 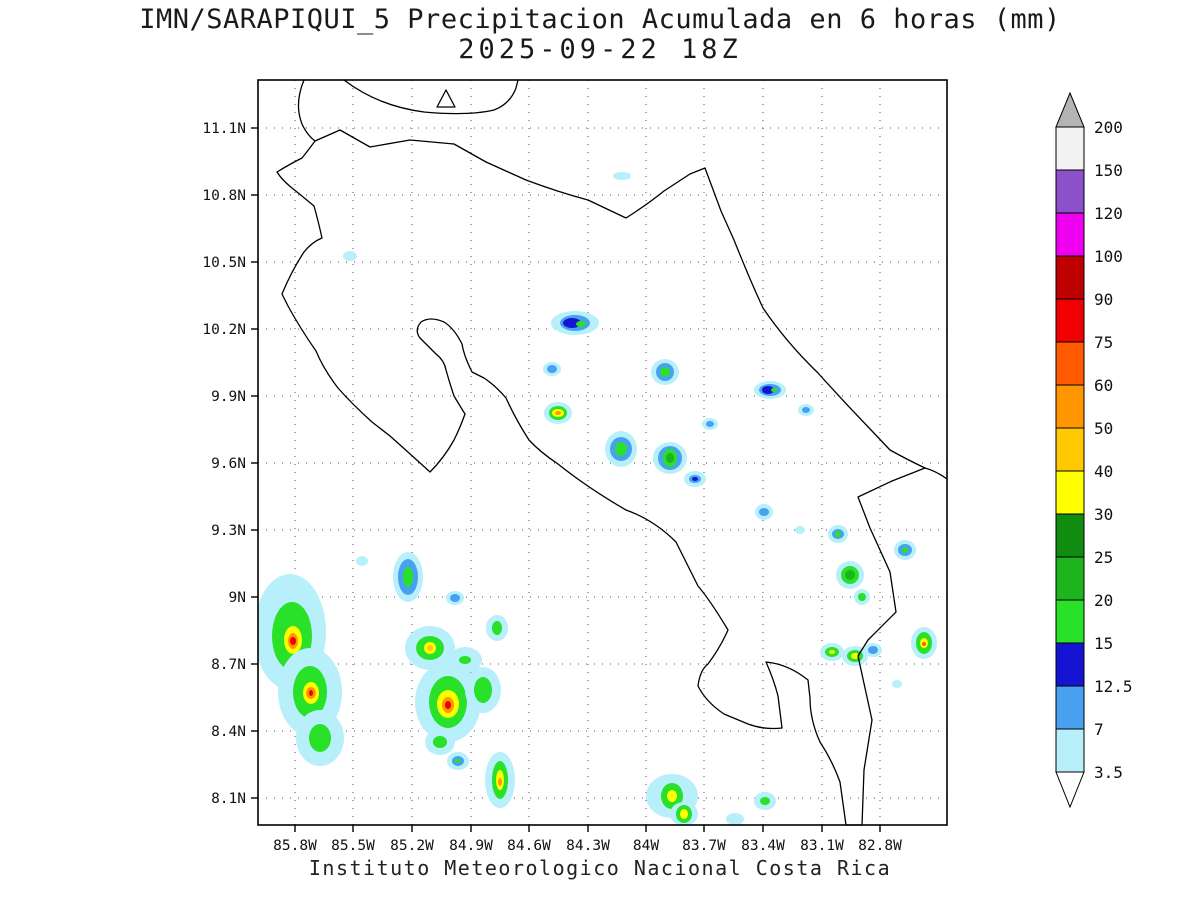 I want to click on y-axis-tick-label: 9.9N, so click(x=228, y=397).